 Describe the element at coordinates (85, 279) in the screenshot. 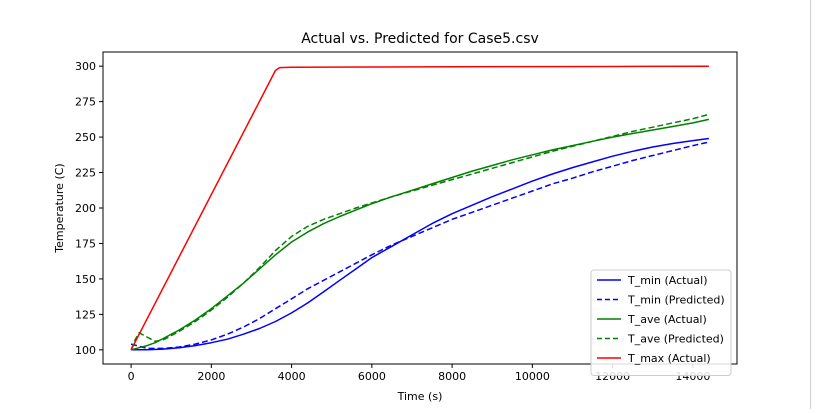

I see `y-tick-label: 150` at that location.